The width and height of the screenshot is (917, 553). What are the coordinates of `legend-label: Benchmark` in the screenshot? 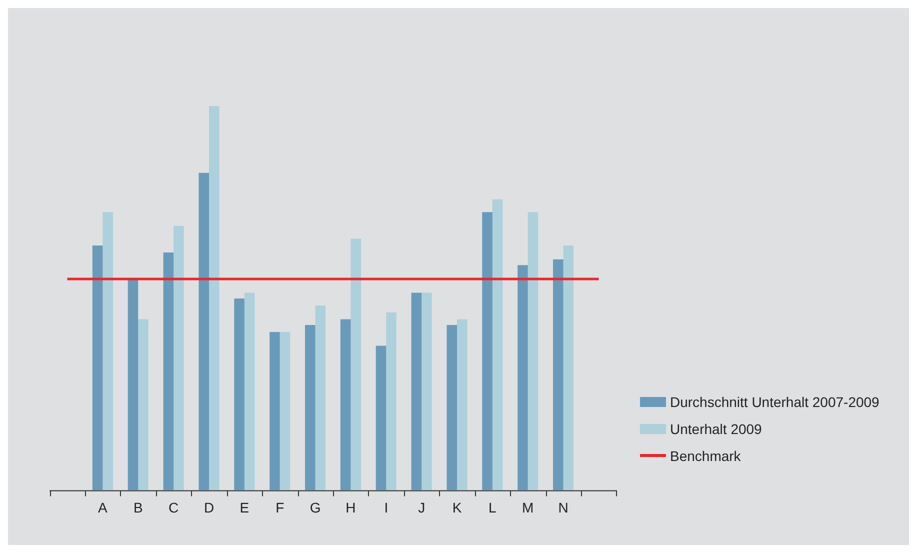 It's located at (705, 456).